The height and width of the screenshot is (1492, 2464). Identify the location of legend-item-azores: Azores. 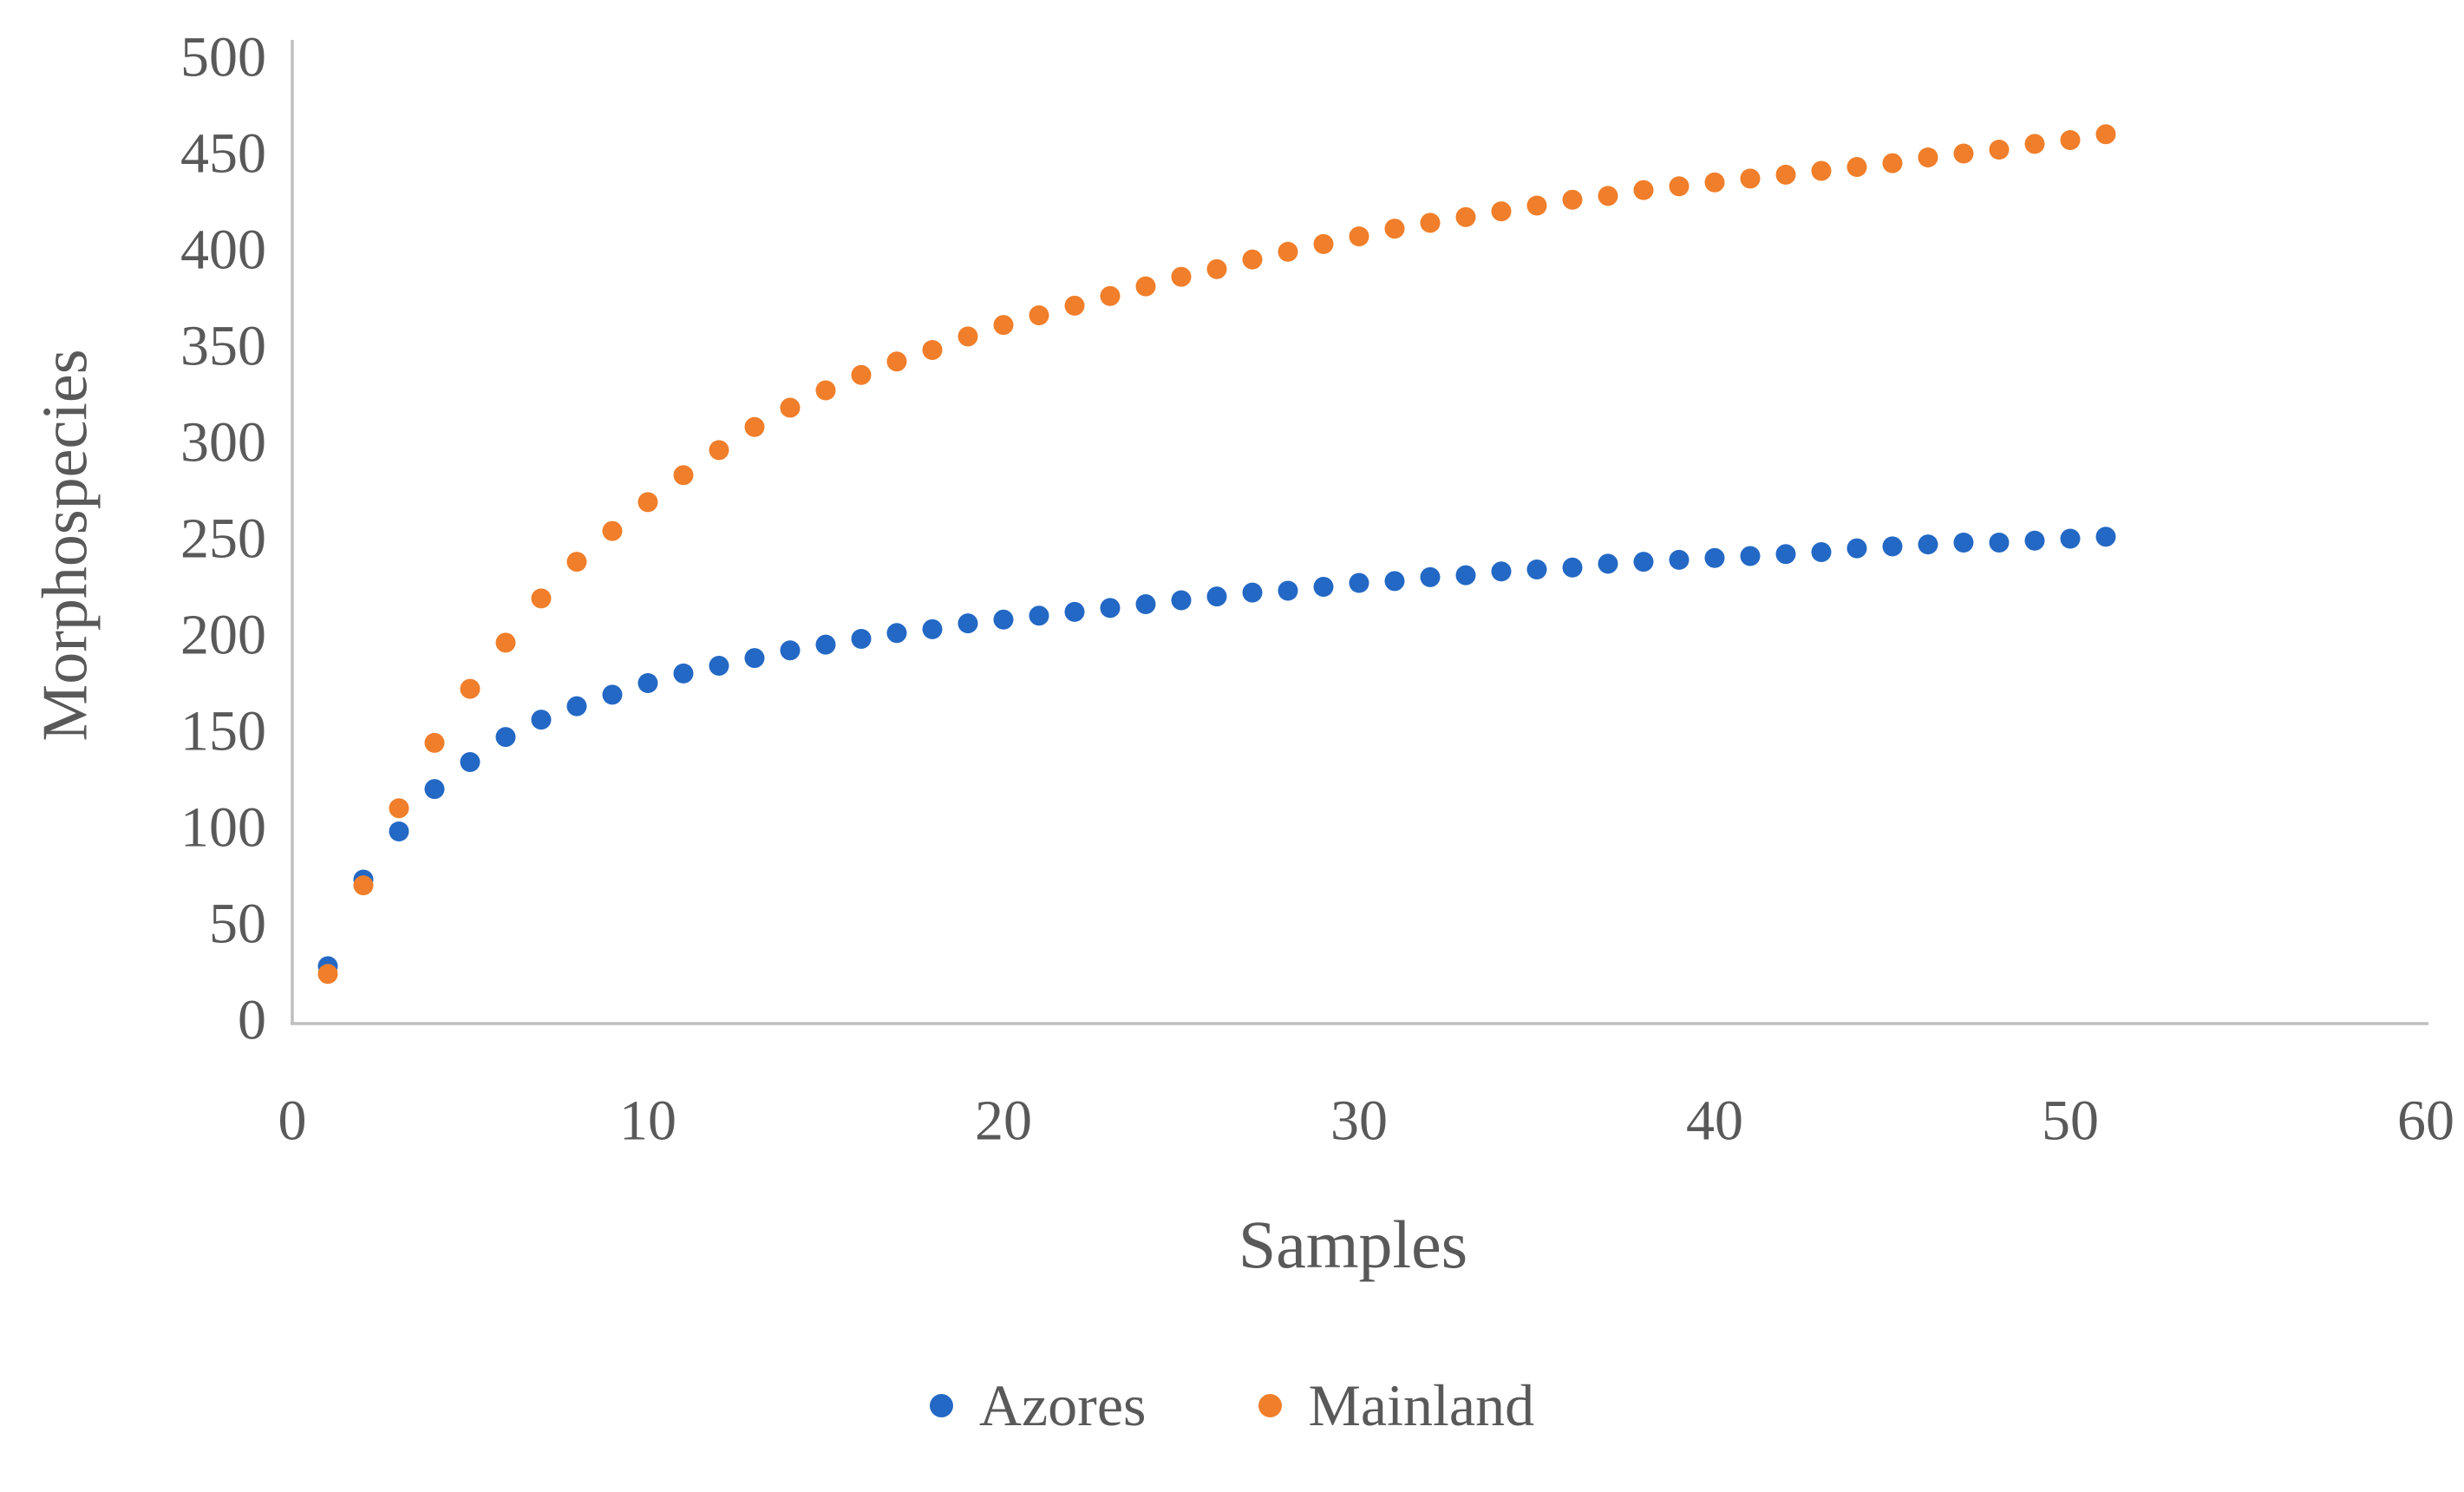
(1037, 1406).